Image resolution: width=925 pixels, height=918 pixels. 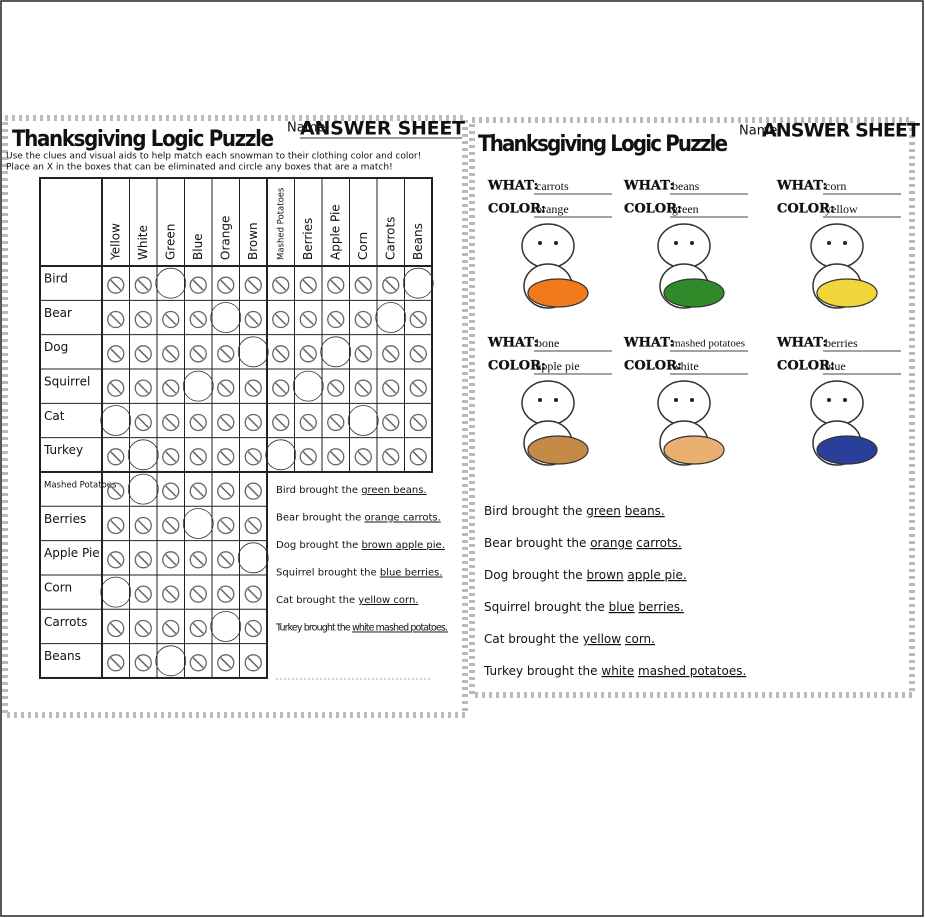 What do you see at coordinates (640, 639) in the screenshot?
I see `sentence-item: corn.` at bounding box center [640, 639].